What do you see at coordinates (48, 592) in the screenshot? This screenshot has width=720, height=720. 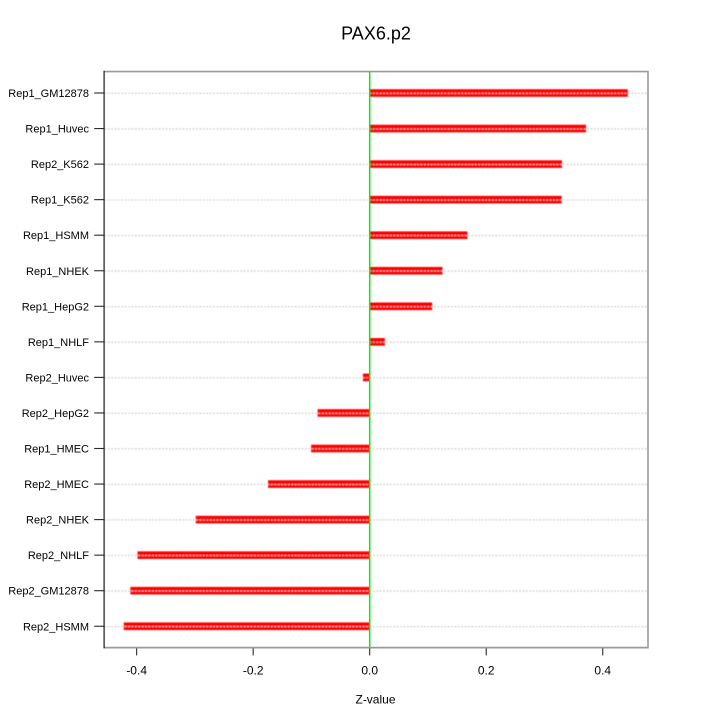 I see `svg-text: Rep2_GM12878` at bounding box center [48, 592].